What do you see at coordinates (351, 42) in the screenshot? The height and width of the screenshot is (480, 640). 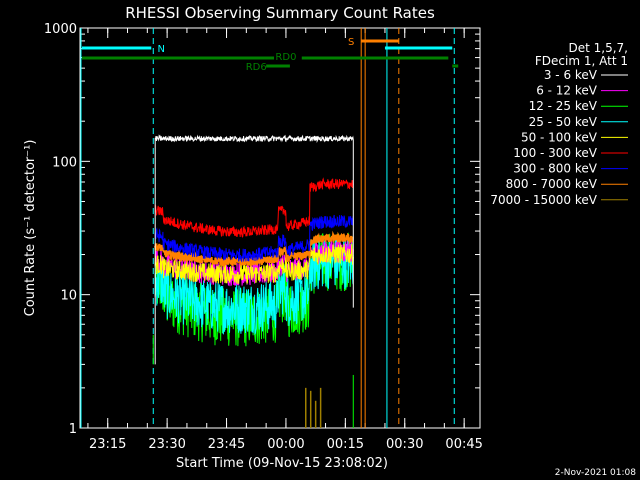 I see `saa-flag-label: S` at bounding box center [351, 42].